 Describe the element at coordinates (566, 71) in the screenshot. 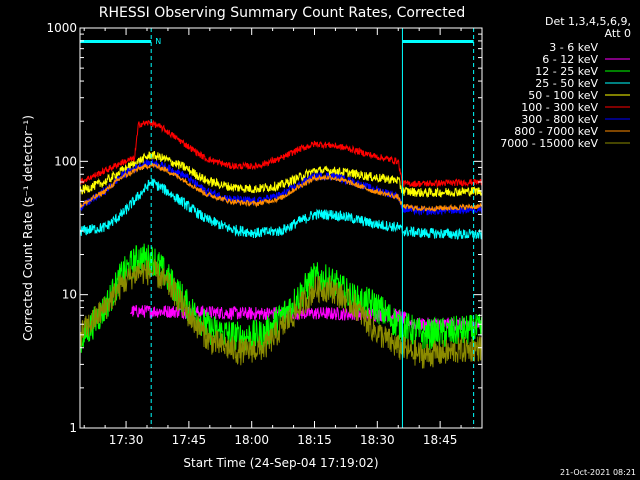

I see `legend-label-3: 12 - 25 keV` at that location.